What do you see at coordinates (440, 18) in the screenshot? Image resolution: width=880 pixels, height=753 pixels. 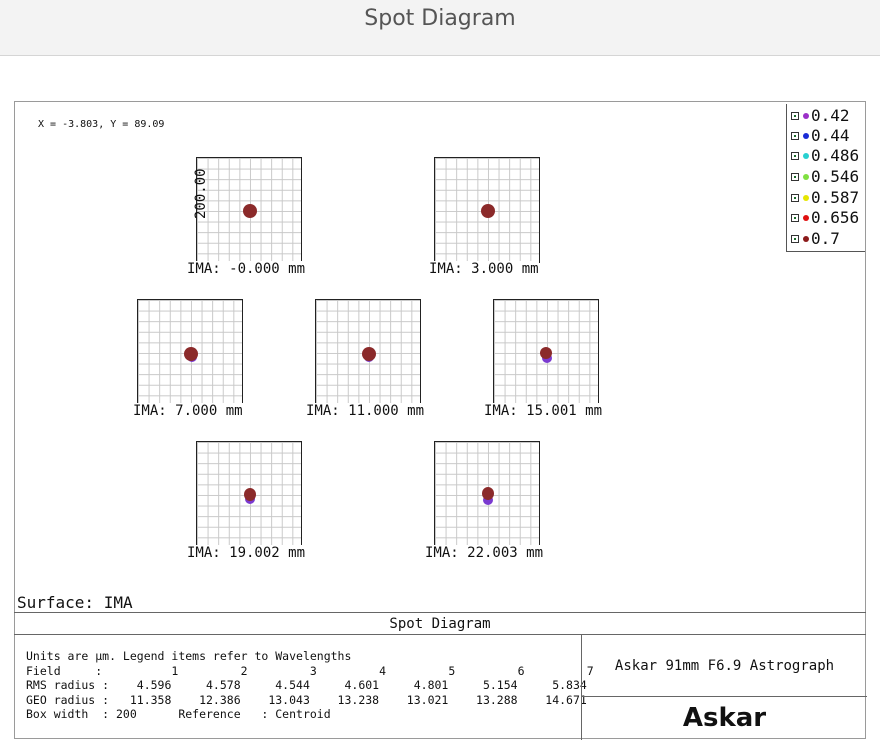 I see `window-title: Spot Diagram` at bounding box center [440, 18].